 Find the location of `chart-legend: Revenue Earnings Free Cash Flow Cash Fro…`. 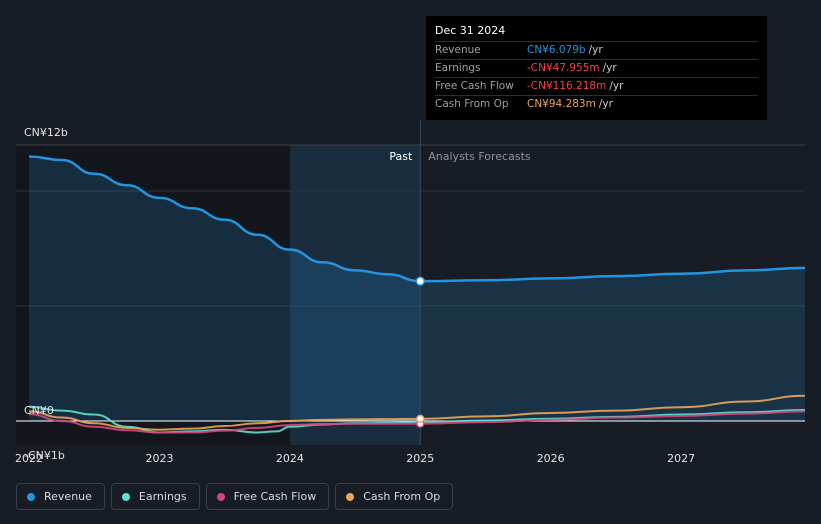

chart-legend: Revenue Earnings Free Cash Flow Cash Fro… is located at coordinates (235, 496).